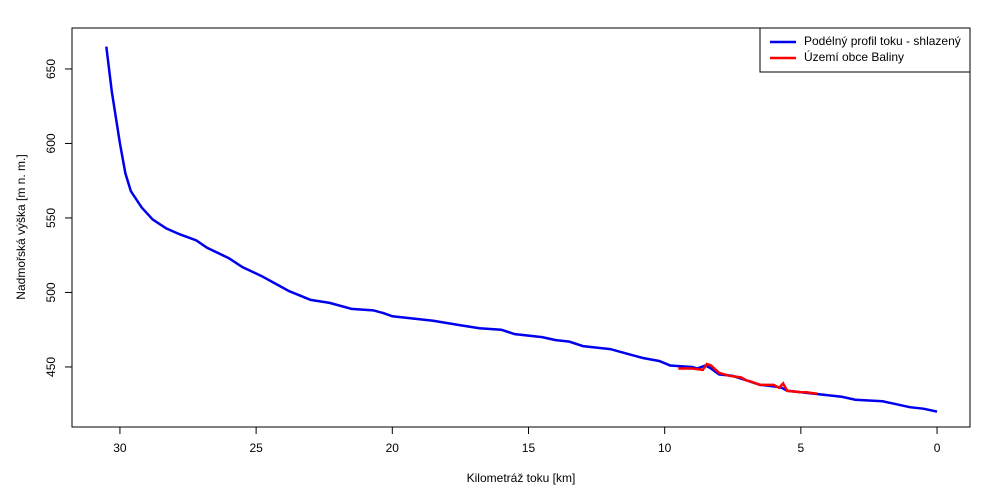 The height and width of the screenshot is (500, 1000). Describe the element at coordinates (51, 292) in the screenshot. I see `y-tick-label: 500` at that location.